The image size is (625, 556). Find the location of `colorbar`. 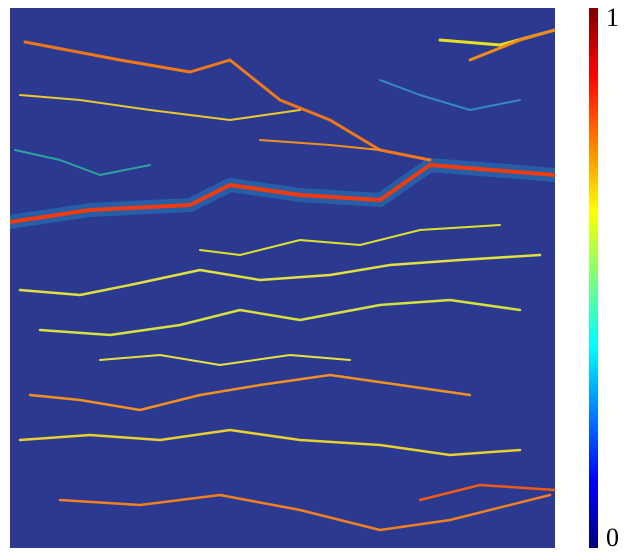

colorbar is located at coordinates (593, 278).